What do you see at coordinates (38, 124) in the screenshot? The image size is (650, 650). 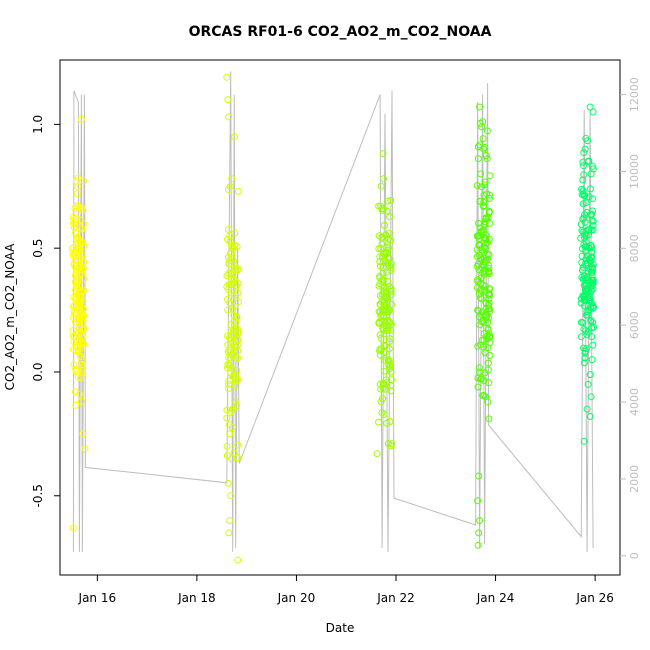 I see `y-tick-label: 1.0` at bounding box center [38, 124].